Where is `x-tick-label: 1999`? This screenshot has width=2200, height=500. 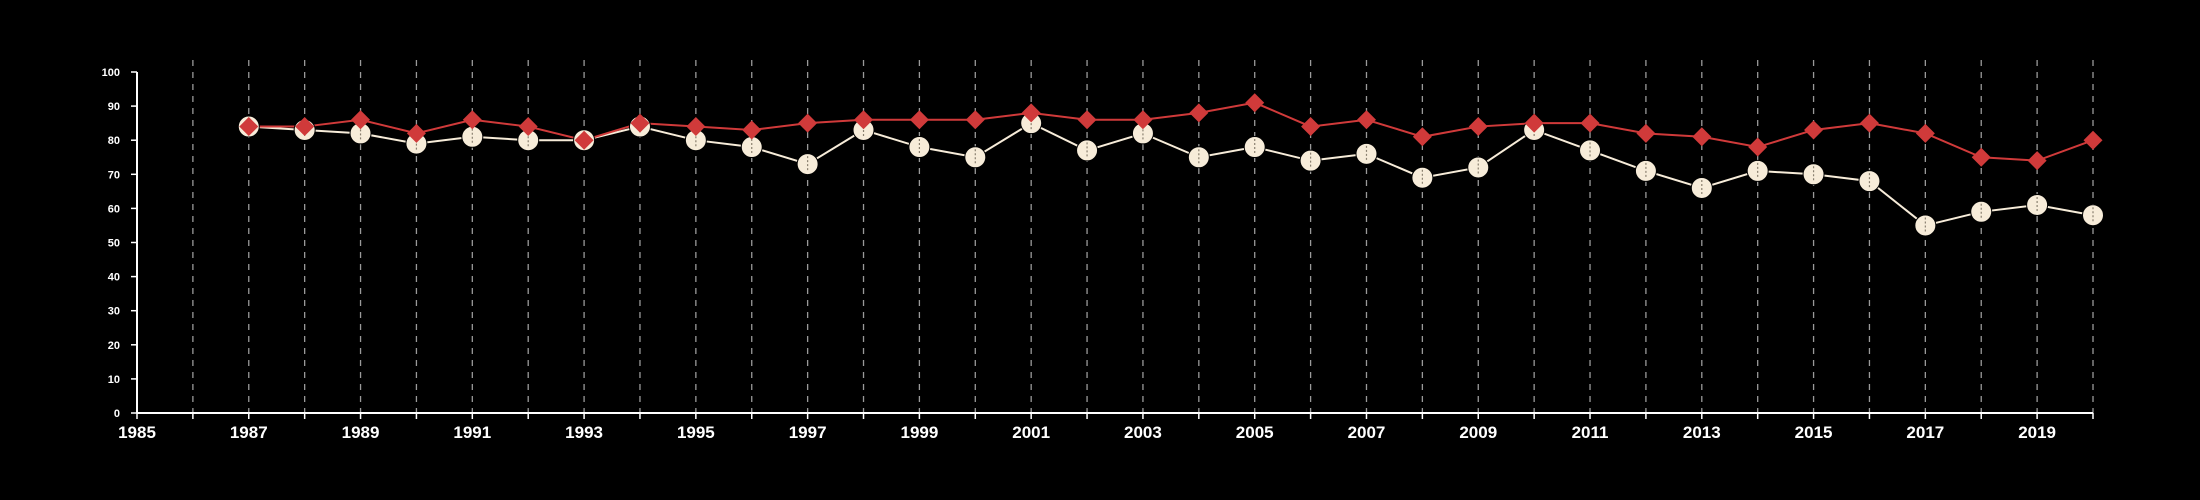 x-tick-label: 1999 is located at coordinates (919, 432).